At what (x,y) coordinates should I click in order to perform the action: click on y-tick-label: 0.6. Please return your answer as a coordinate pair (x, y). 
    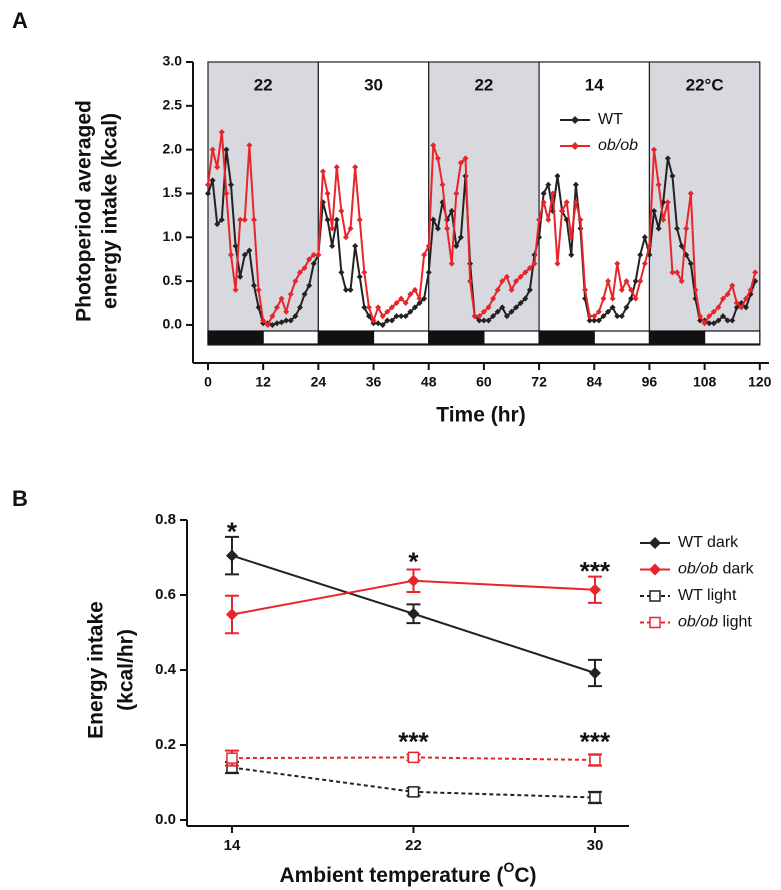
    Looking at the image, I should click on (165, 594).